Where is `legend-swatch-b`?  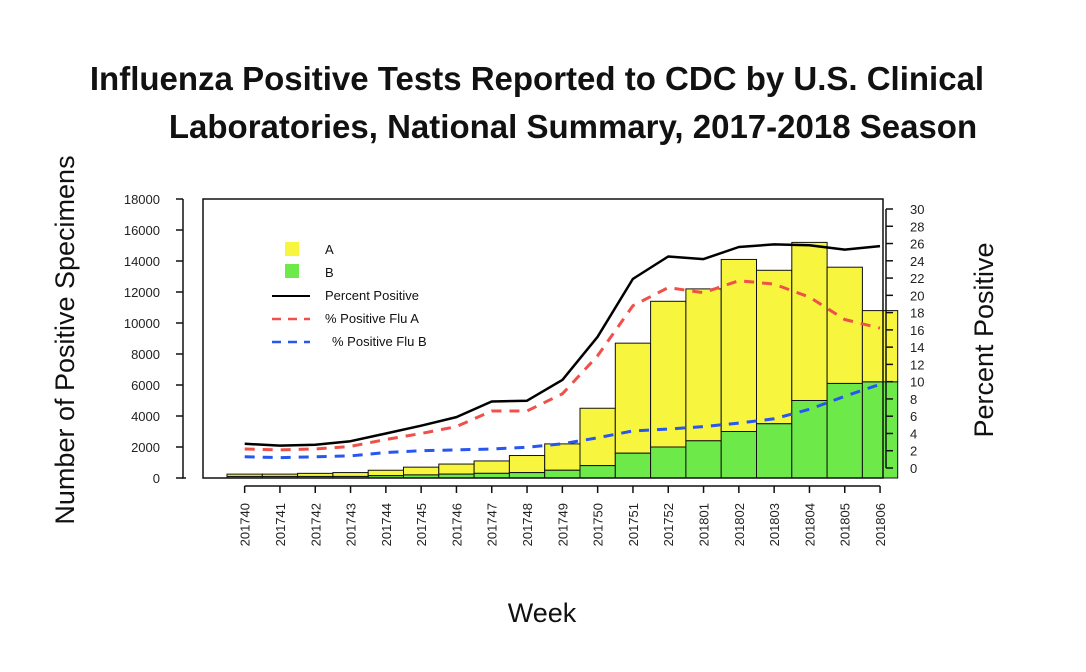 legend-swatch-b is located at coordinates (292, 271).